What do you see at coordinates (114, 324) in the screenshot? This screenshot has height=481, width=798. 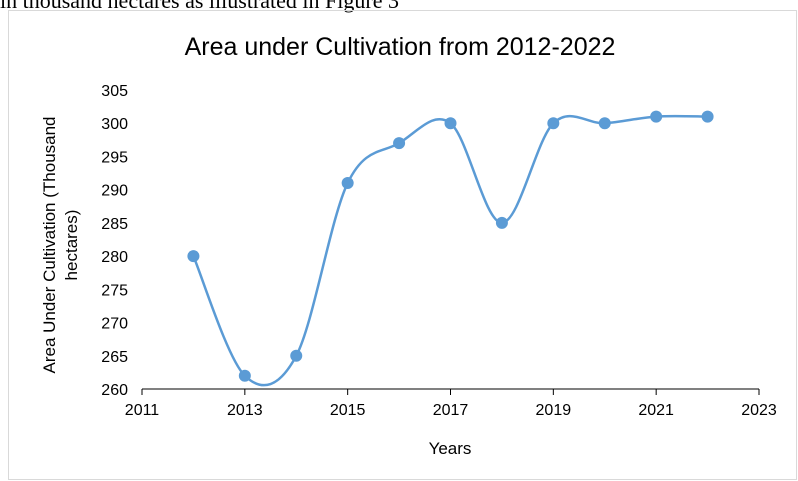 I see `y-tick-label: 270` at bounding box center [114, 324].